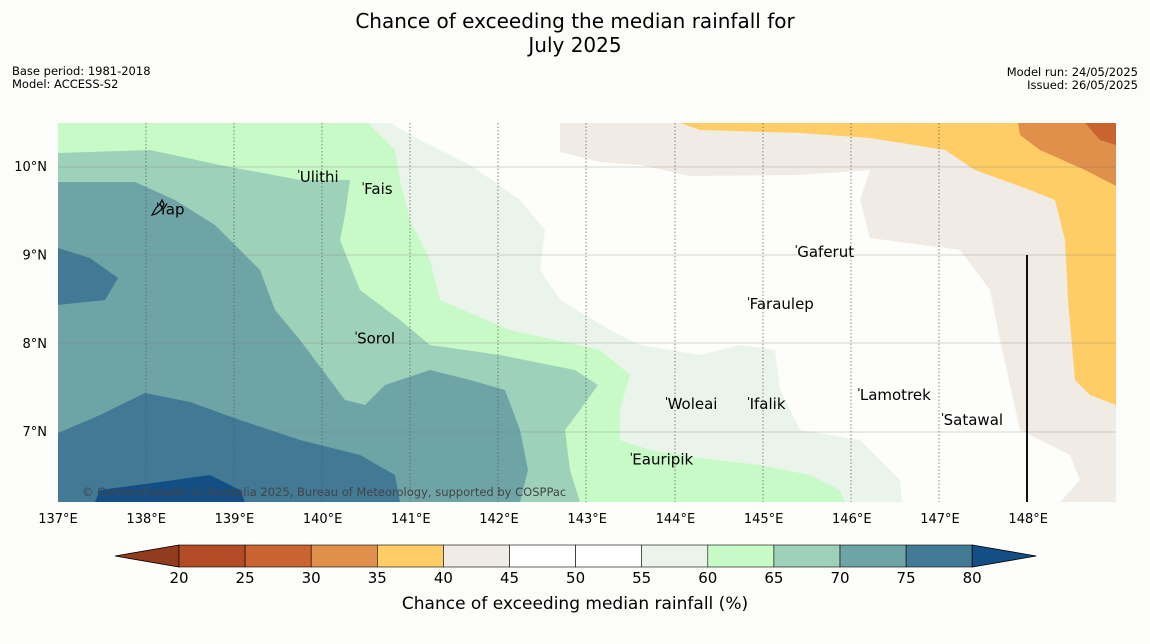 This screenshot has width=1150, height=644. What do you see at coordinates (58, 519) in the screenshot?
I see `lon-tick-label: 137°E` at bounding box center [58, 519].